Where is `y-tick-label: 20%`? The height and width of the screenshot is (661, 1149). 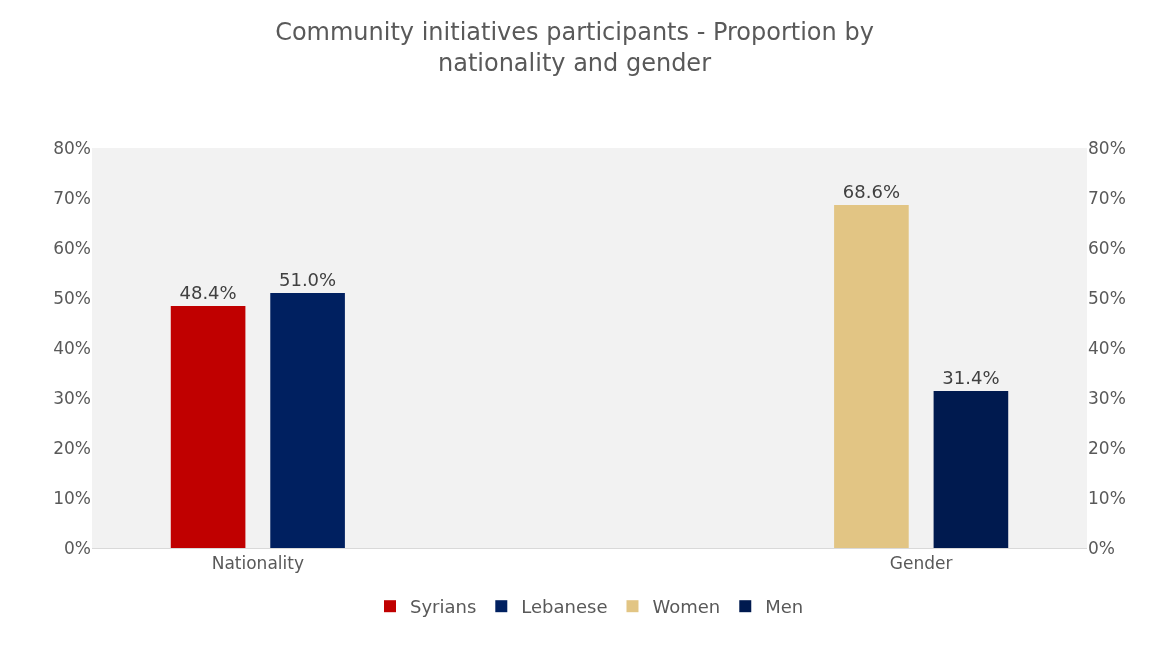
y-tick-label: 20% is located at coordinates (72, 447).